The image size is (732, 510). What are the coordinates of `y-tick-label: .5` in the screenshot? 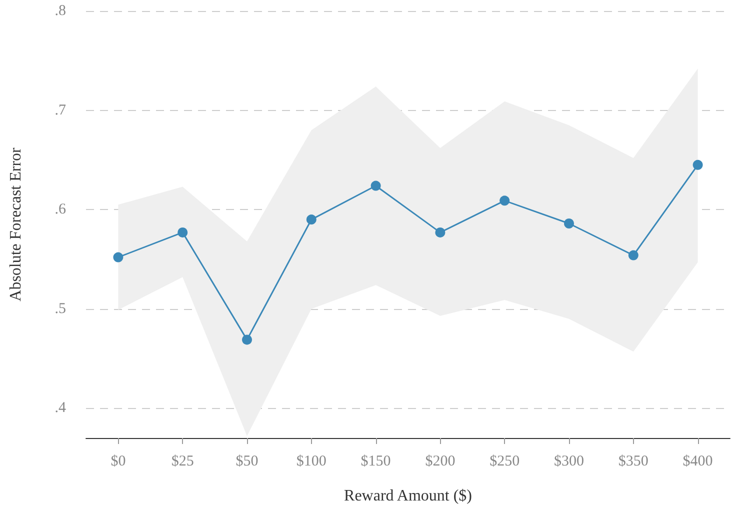 It's located at (60, 308).